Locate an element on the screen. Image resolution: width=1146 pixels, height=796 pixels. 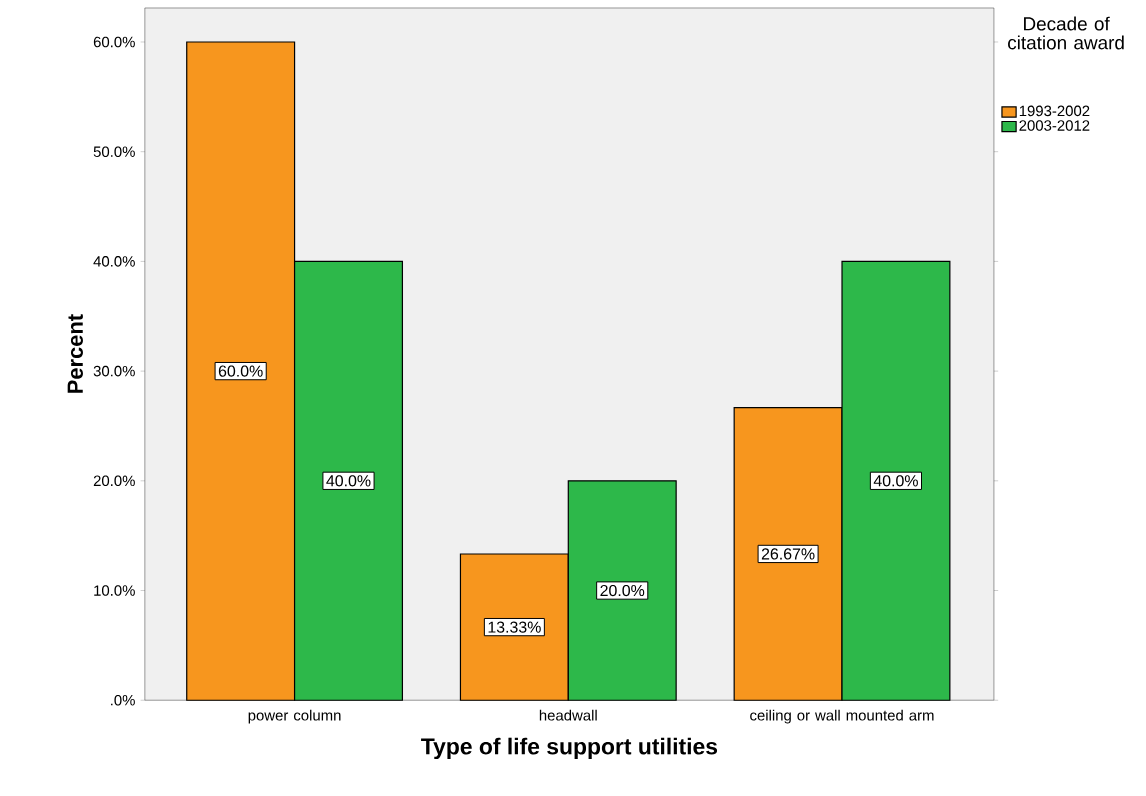
data-label: 13.33% is located at coordinates (514, 627).